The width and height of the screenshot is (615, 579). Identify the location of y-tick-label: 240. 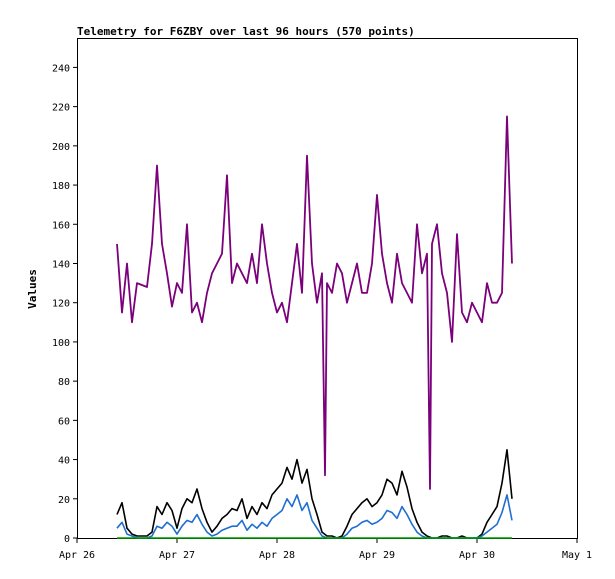
(61, 68).